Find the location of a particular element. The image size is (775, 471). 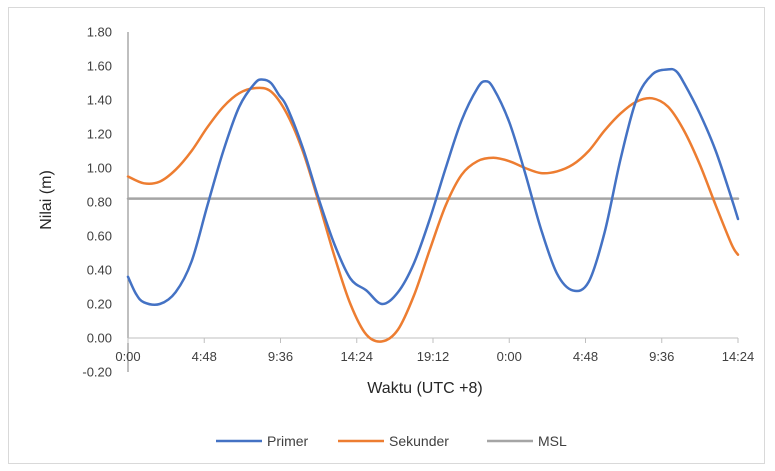

legend: Primer Sekunder MSL is located at coordinates (391, 441).